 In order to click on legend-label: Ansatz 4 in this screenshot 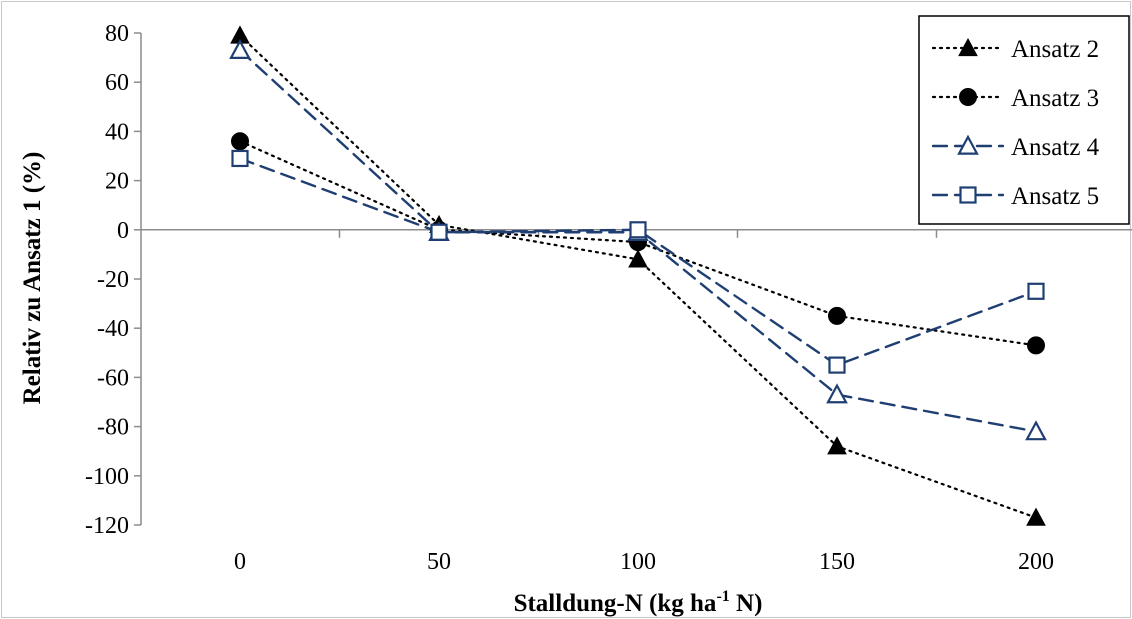, I will do `click(1055, 147)`.